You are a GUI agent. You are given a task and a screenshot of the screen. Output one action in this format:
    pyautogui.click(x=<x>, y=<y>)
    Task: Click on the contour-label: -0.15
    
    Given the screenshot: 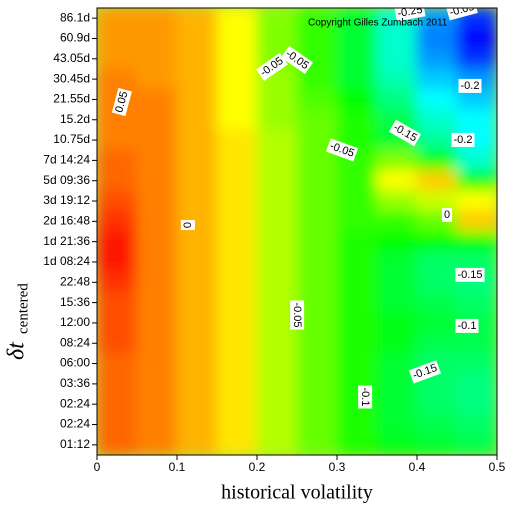 What is the action you would take?
    pyautogui.click(x=470, y=274)
    